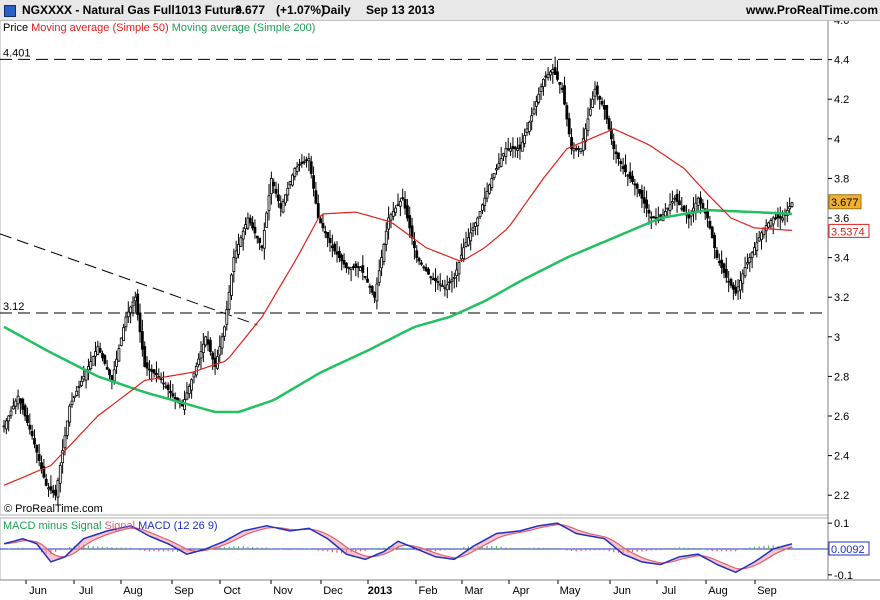 The height and width of the screenshot is (600, 880). I want to click on y-tick-label: 3.6, so click(841, 219).